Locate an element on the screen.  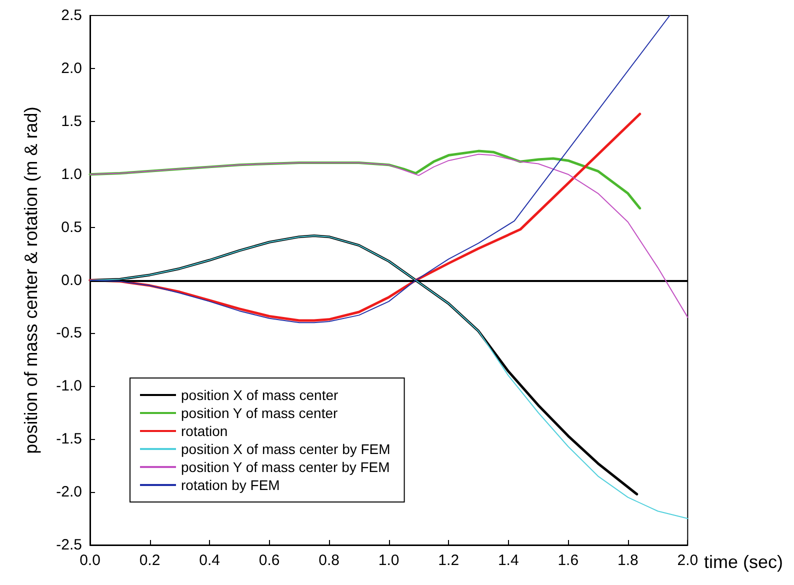
y-tick-label: 1.5 is located at coordinates (71, 121).